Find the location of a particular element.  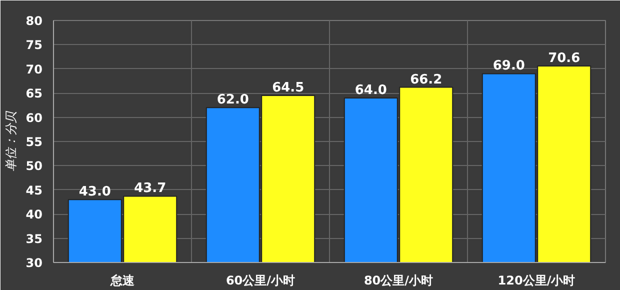

y-tick-label: 55 is located at coordinates (34, 142).